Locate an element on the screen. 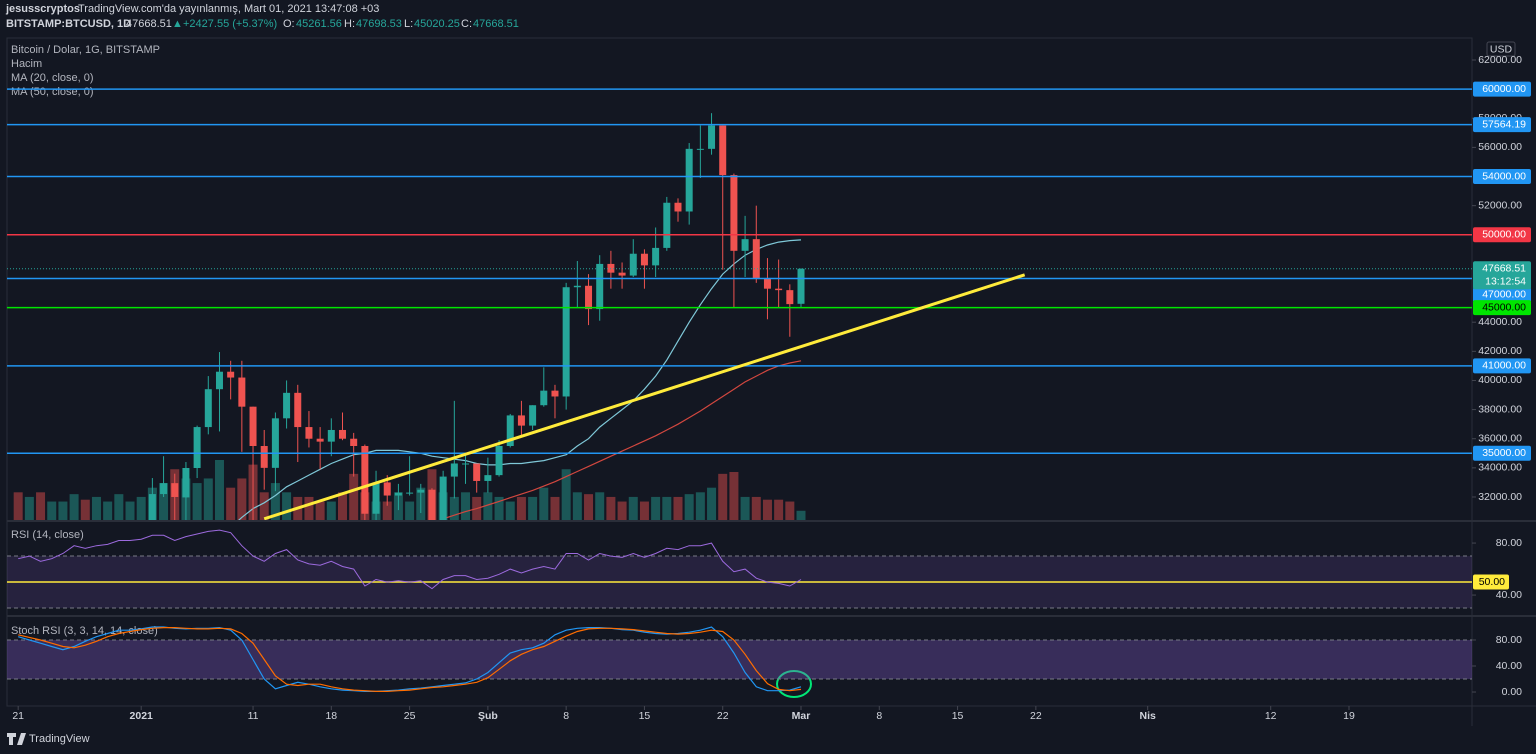 Image resolution: width=1536 pixels, height=754 pixels. logo-mark is located at coordinates (16, 739).